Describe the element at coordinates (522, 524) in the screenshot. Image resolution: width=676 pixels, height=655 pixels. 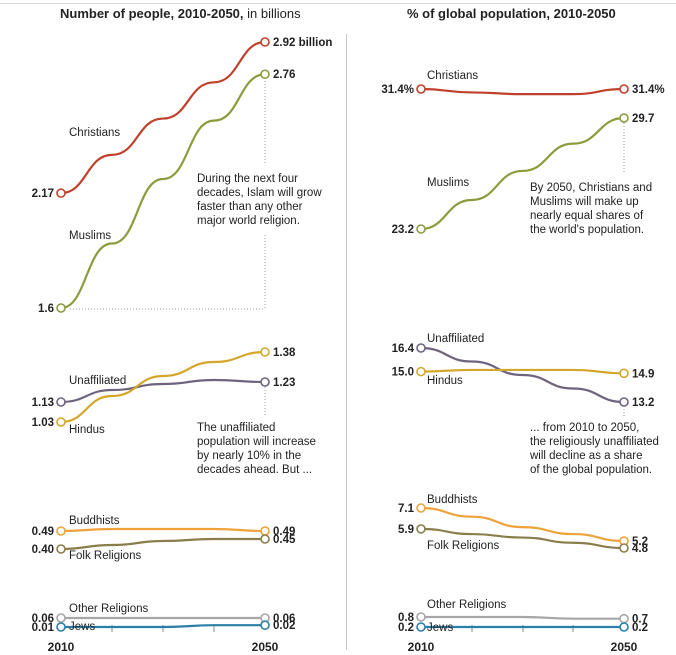
I see `right-line-buddhists` at that location.